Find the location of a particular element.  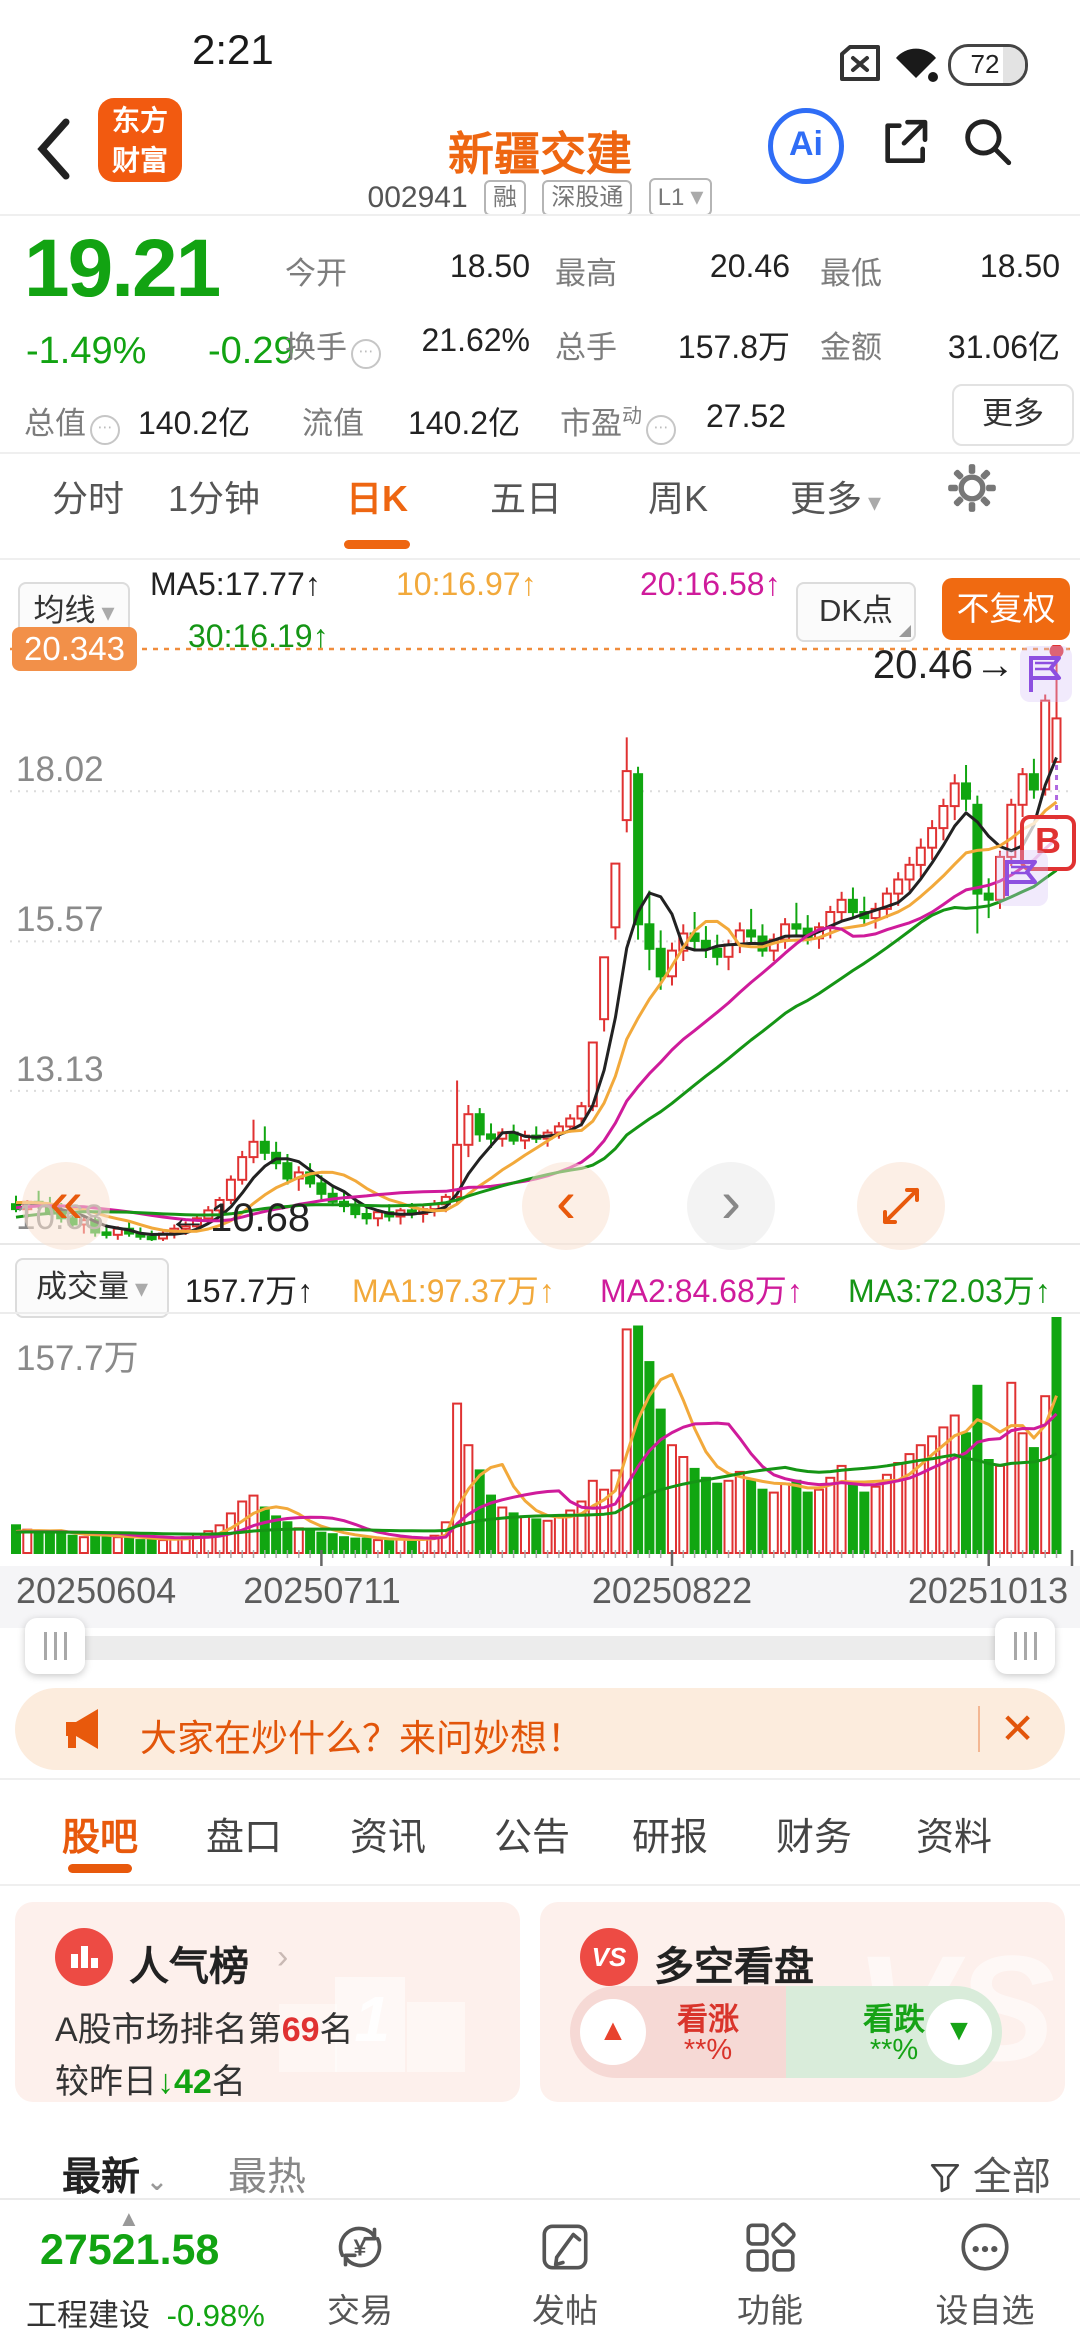

section-tab-underline is located at coordinates (100, 1868).